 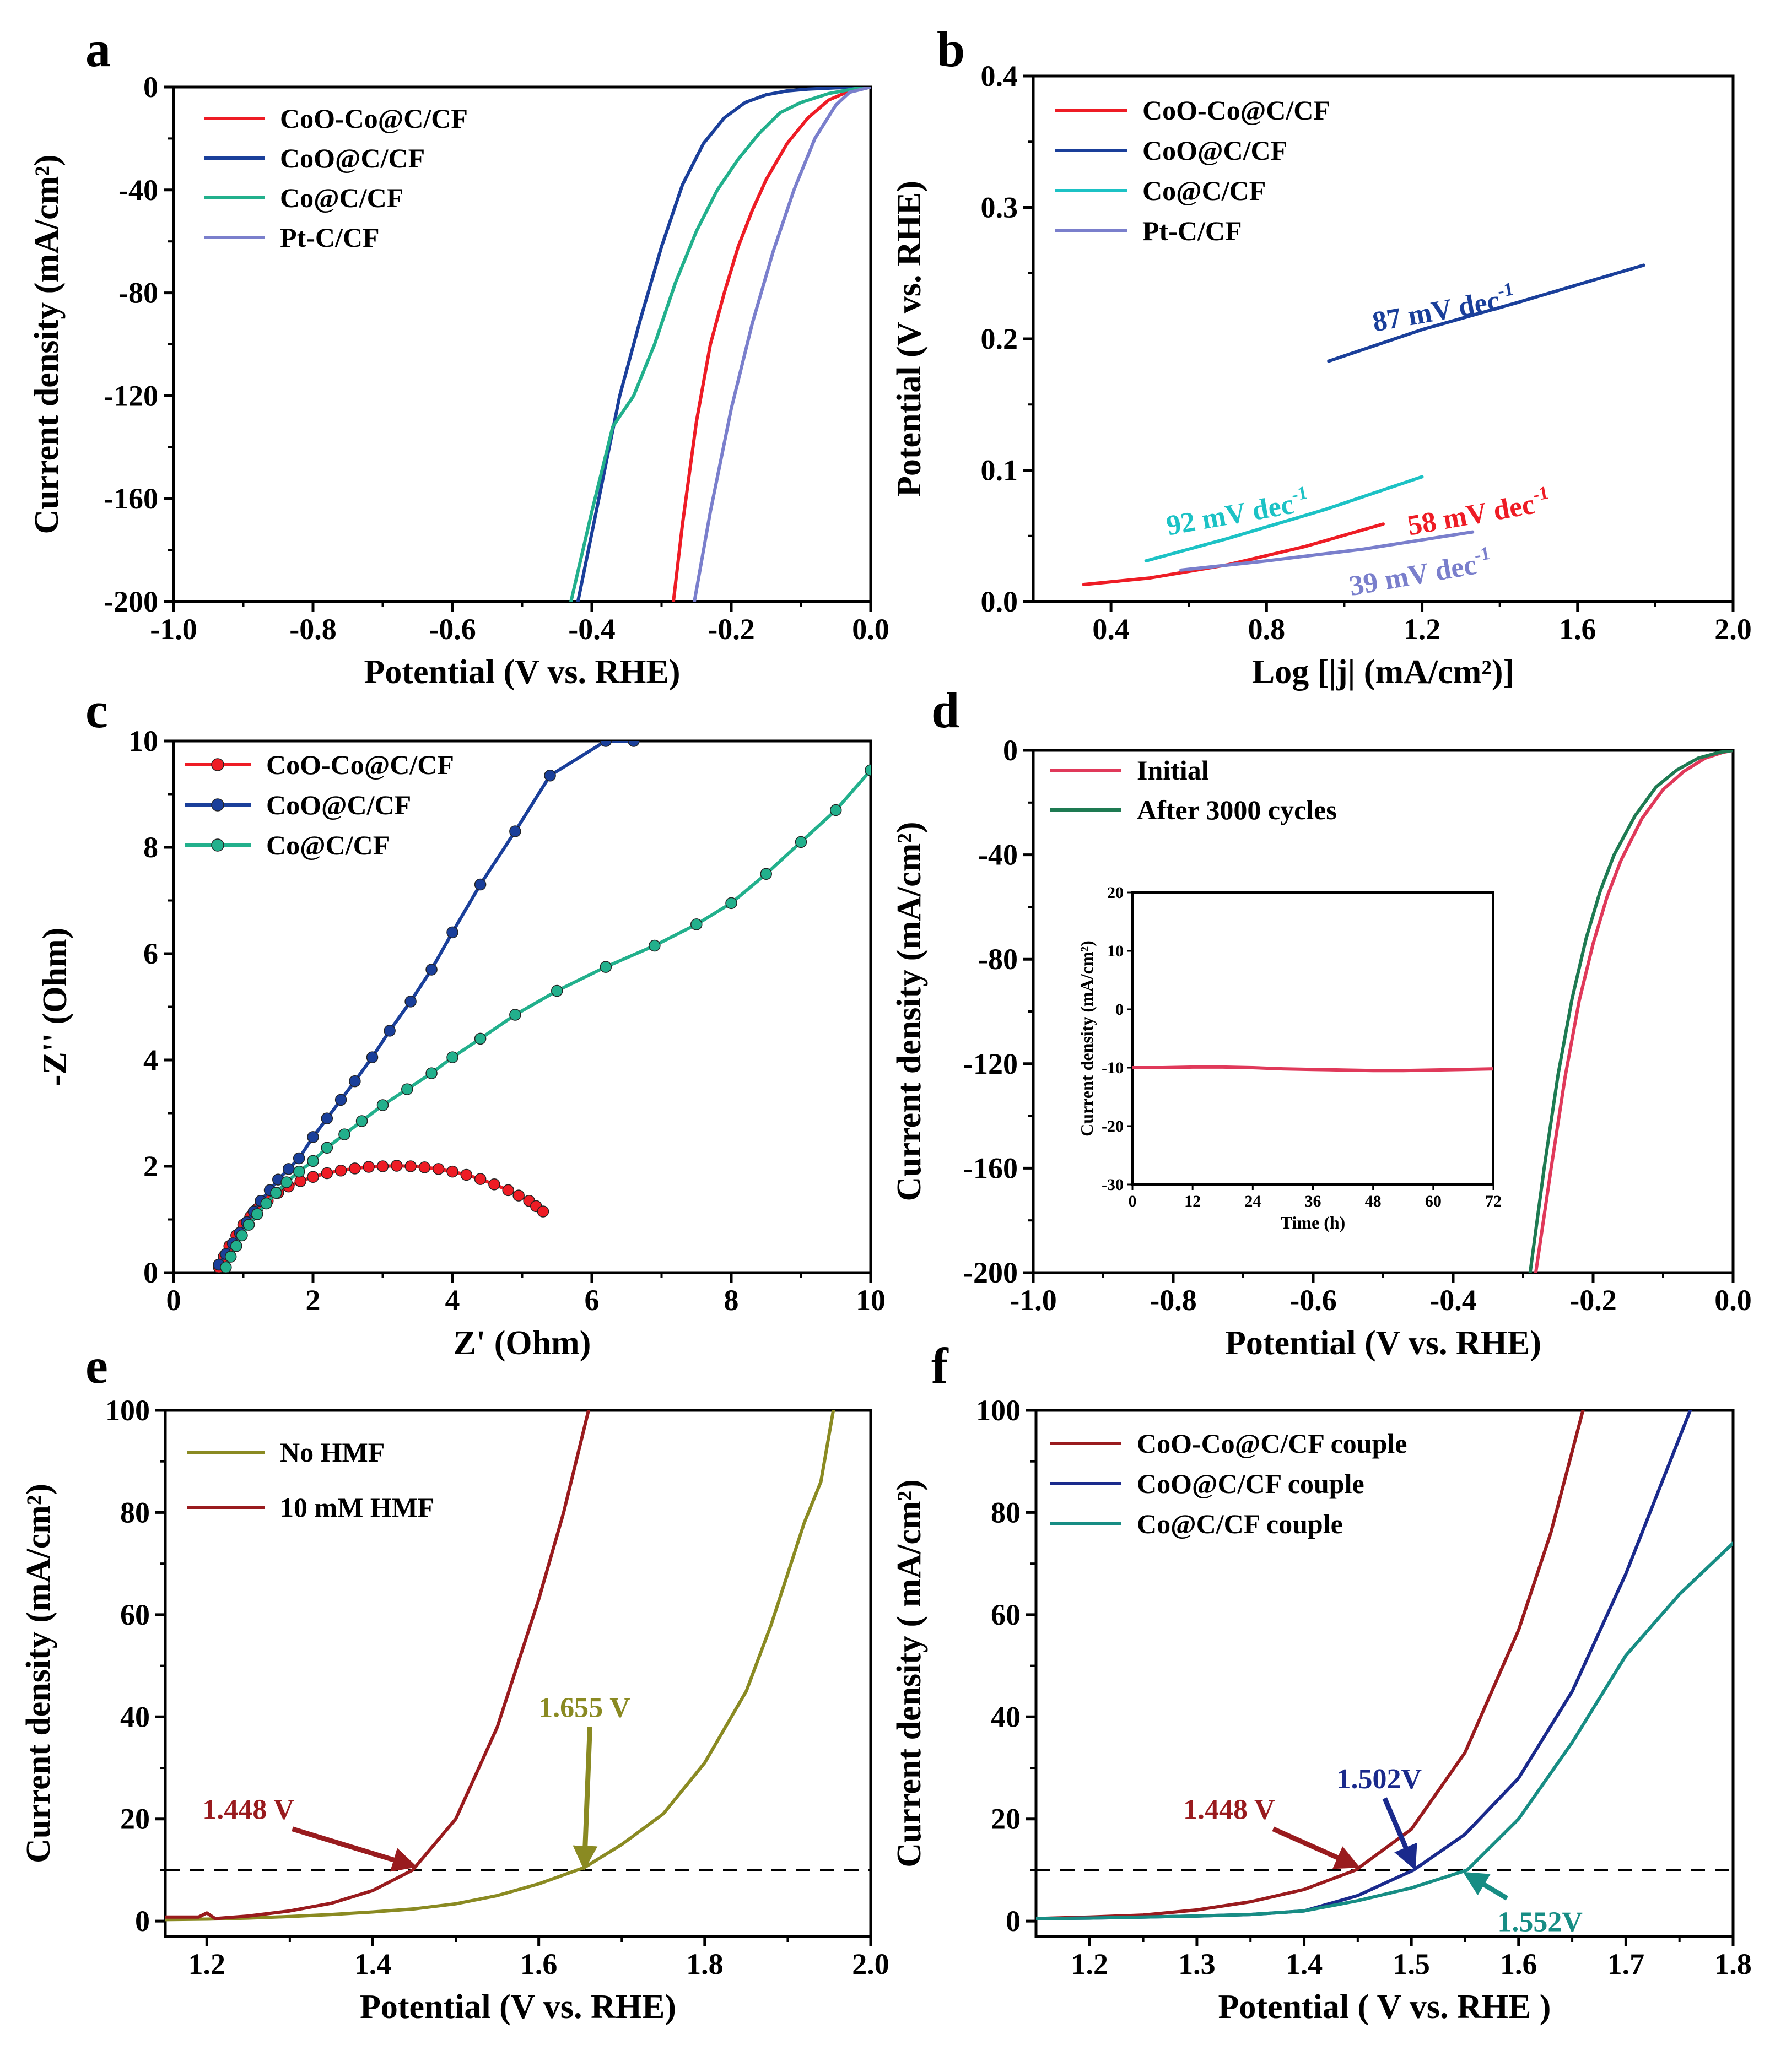 I want to click on annotation-sup: -1, so click(x=1299, y=494).